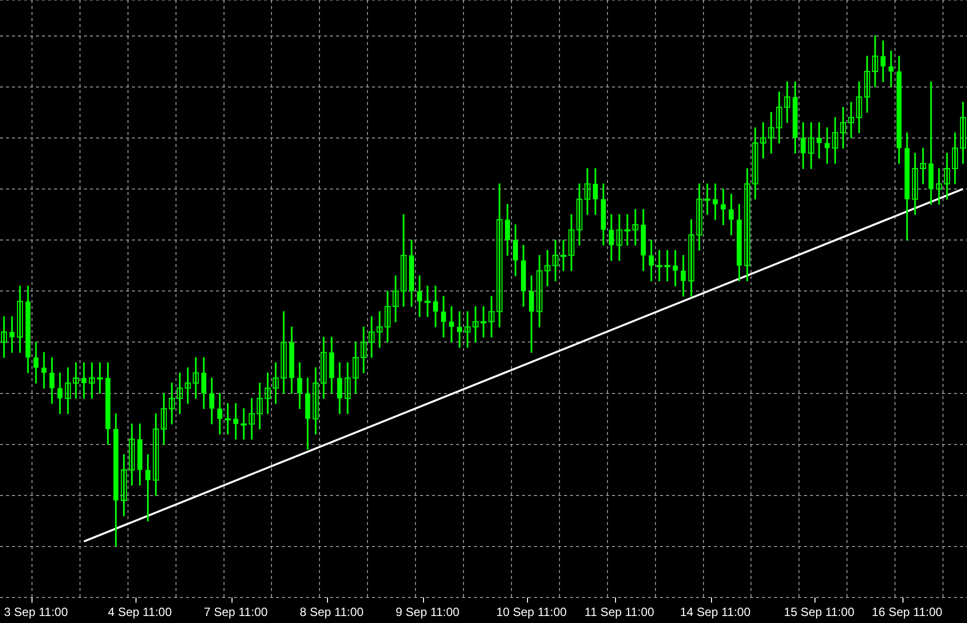 The height and width of the screenshot is (623, 967). I want to click on x-tick-label: 10 Sep 11:00, so click(532, 612).